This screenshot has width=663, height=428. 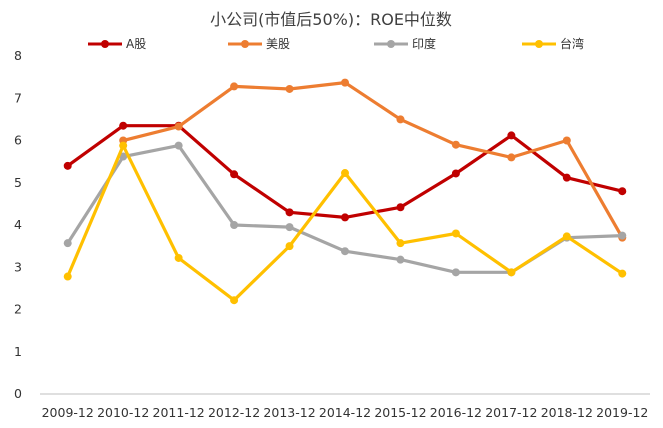 I want to click on y-tick-label: 5, so click(x=18, y=182).